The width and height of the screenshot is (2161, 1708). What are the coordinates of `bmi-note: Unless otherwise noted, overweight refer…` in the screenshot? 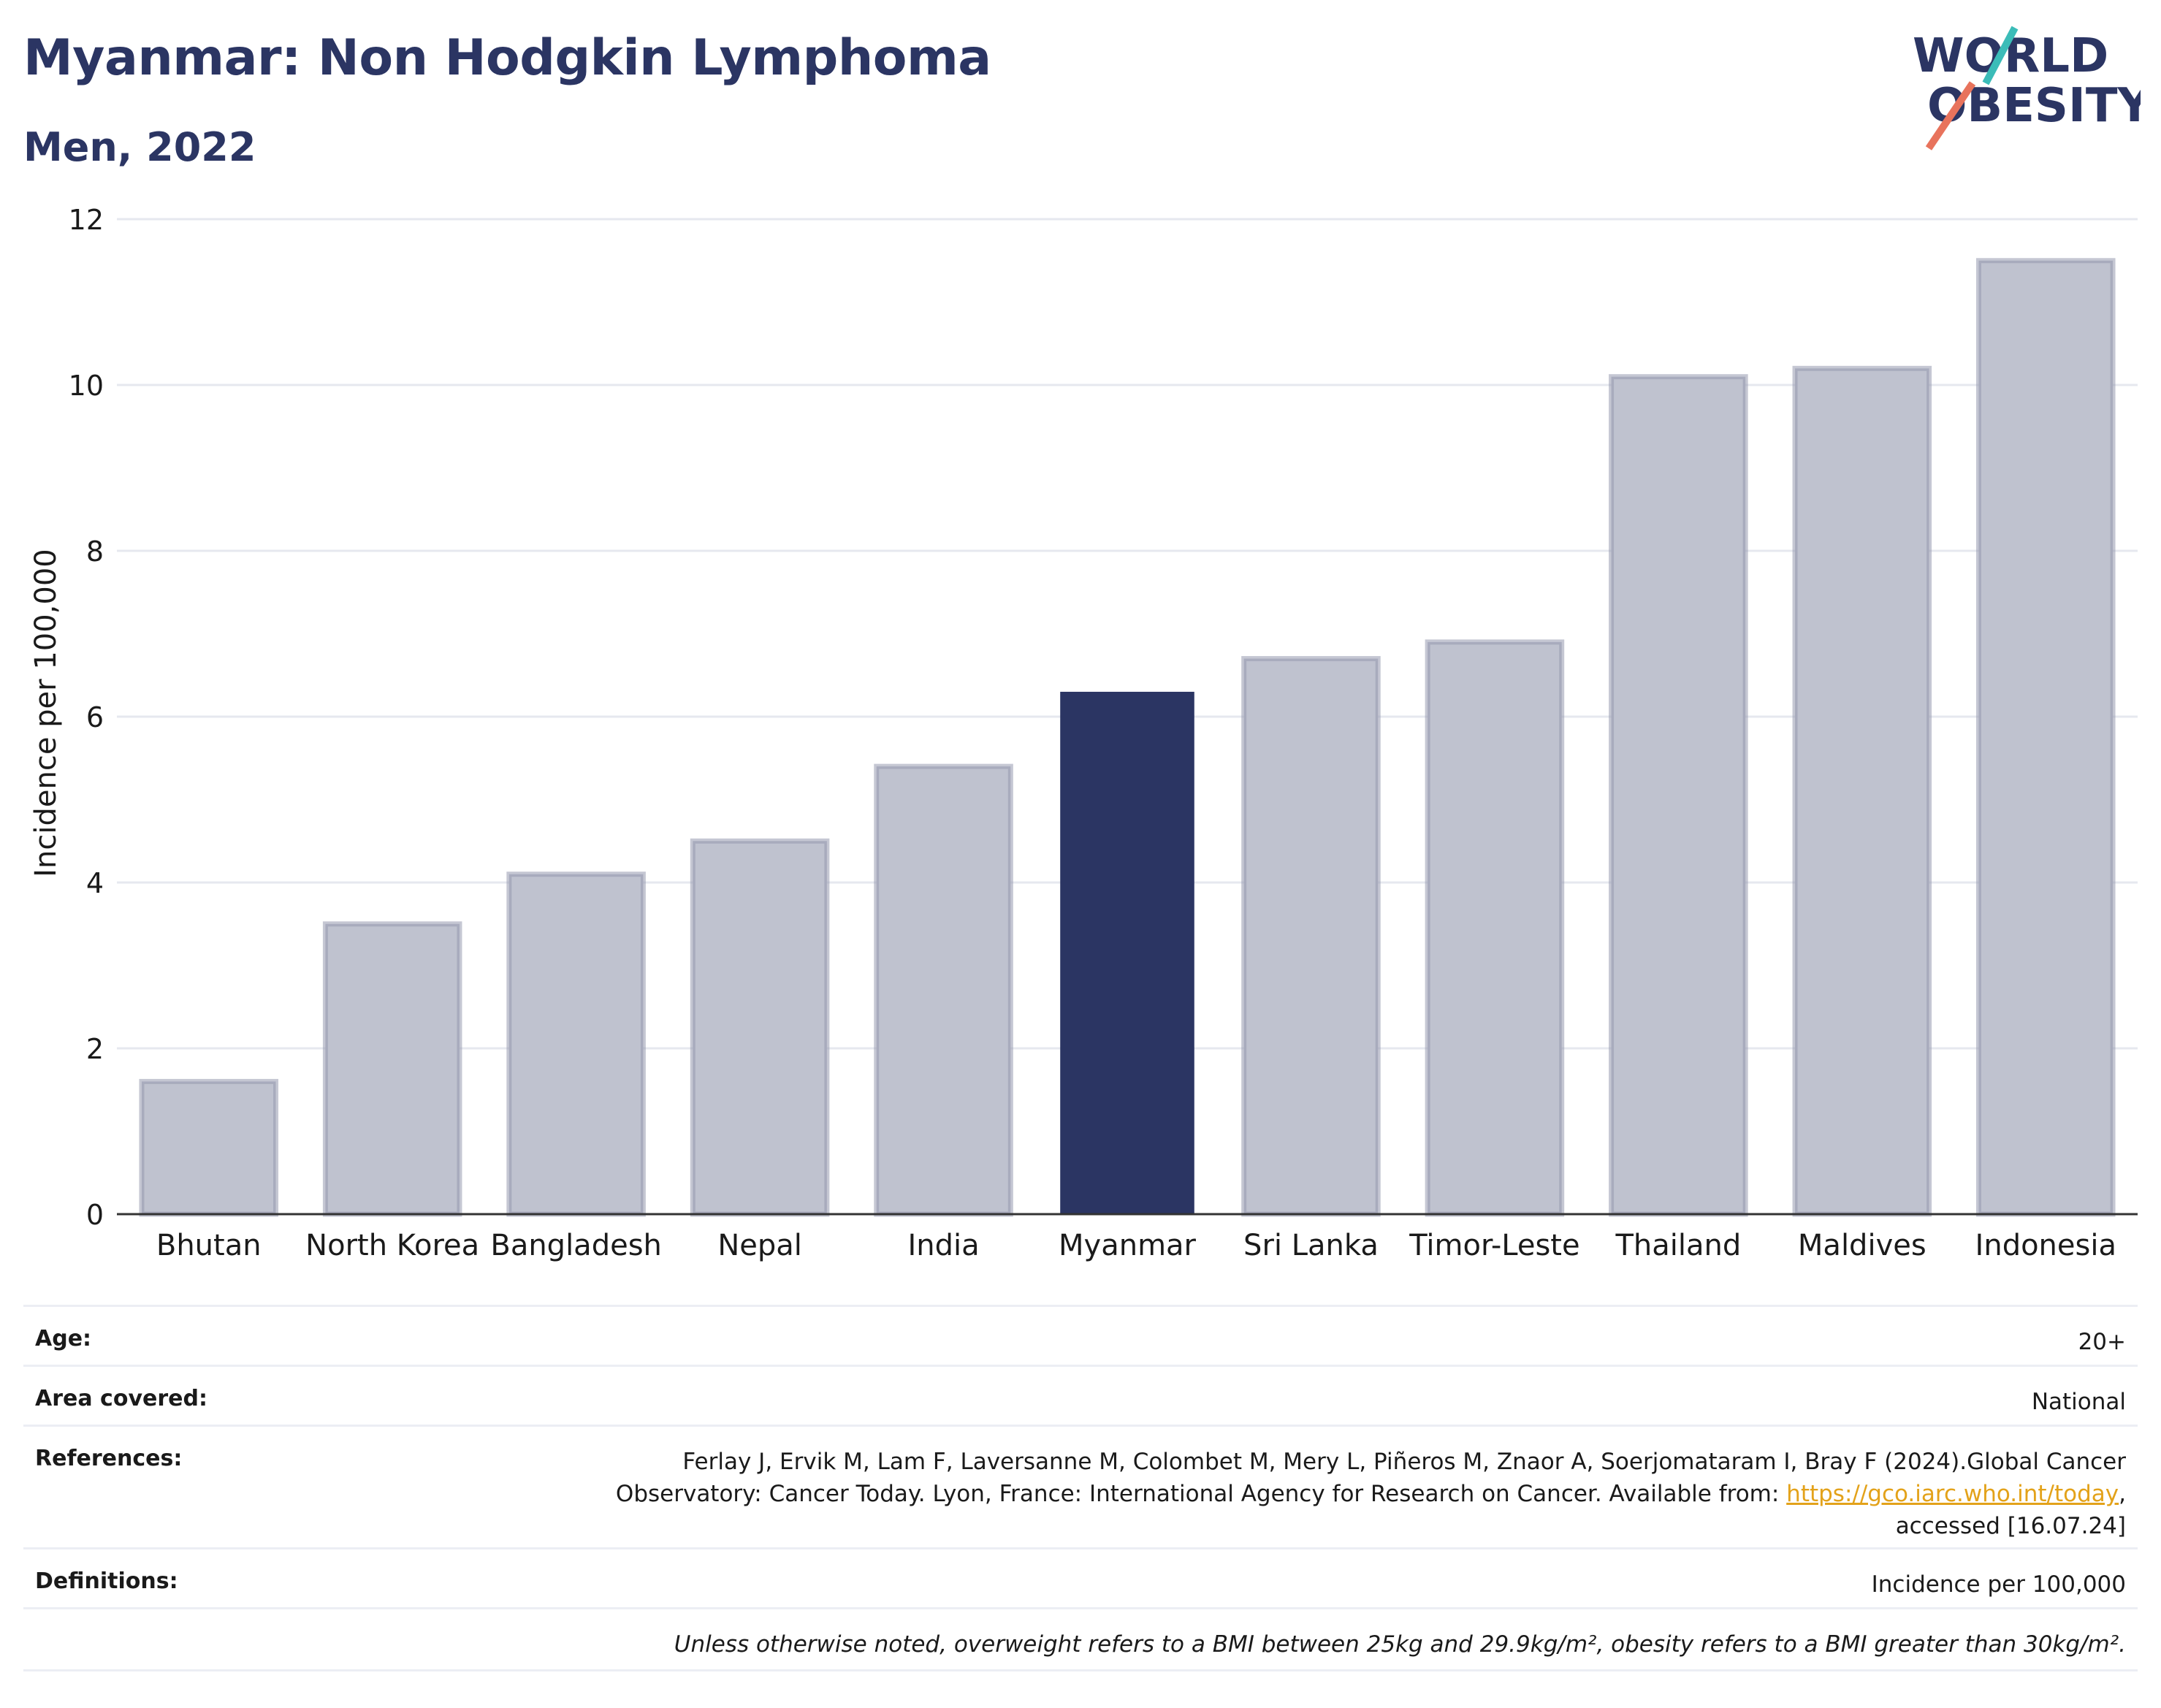 It's located at (1400, 1645).